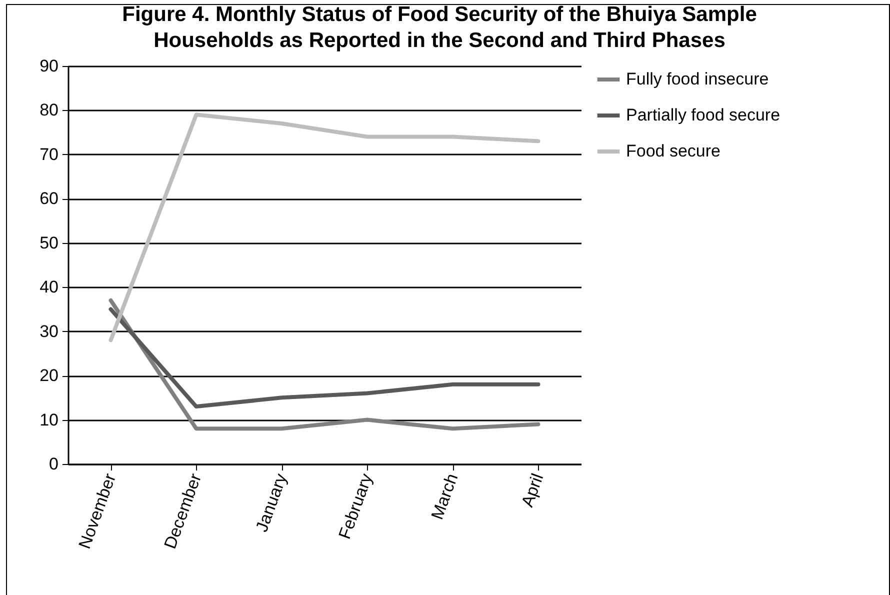  Describe the element at coordinates (53, 464) in the screenshot. I see `y-tick-label: 0` at that location.